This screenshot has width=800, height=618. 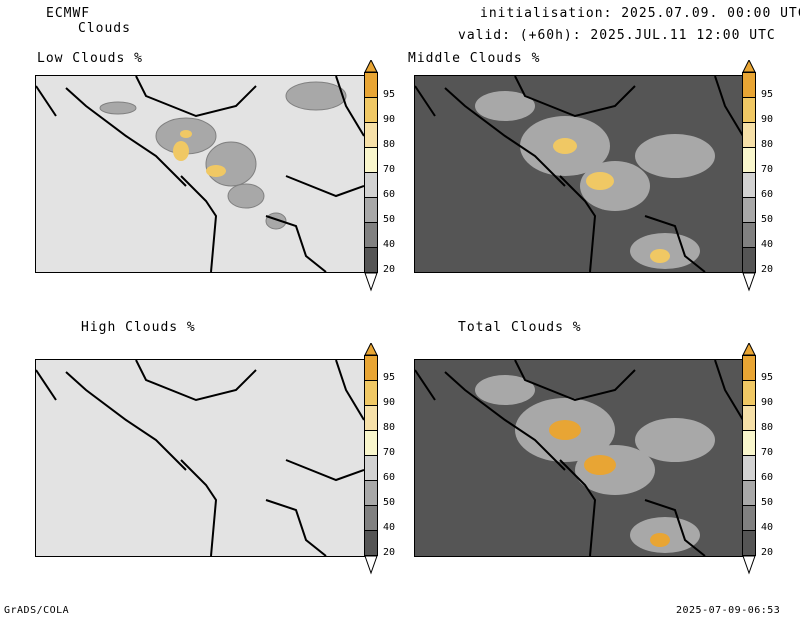 I want to click on init-time: initialisation: 2025.07.09. 00:00 UTC, so click(x=640, y=13).